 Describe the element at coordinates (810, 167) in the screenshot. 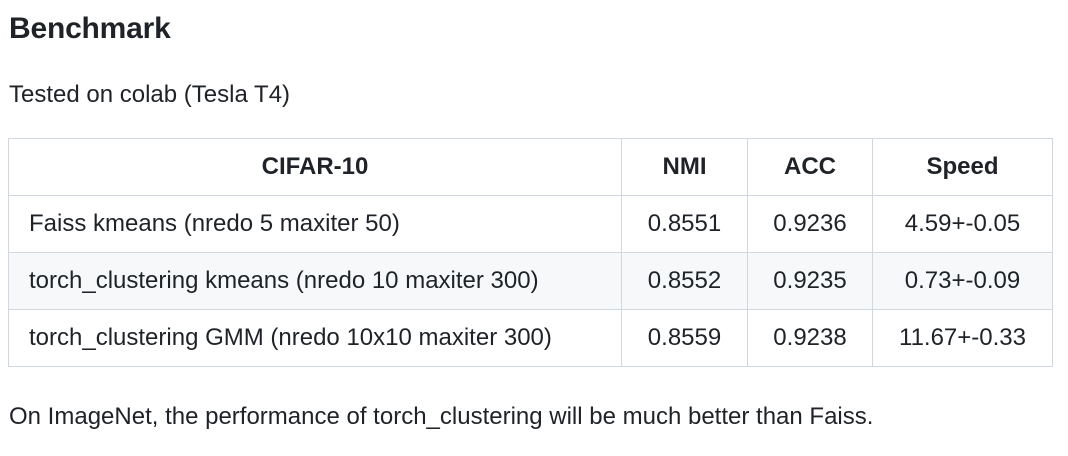

I see `column-header-acc: ACC` at that location.